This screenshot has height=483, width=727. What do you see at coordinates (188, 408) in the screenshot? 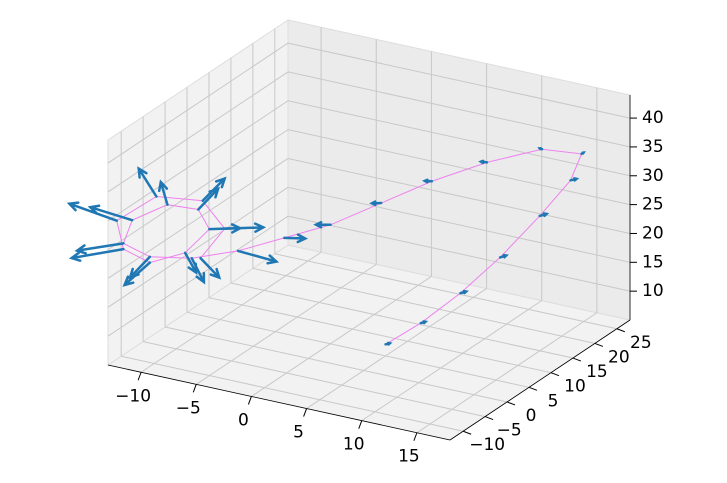
I see `x-tick-label: −5` at bounding box center [188, 408].